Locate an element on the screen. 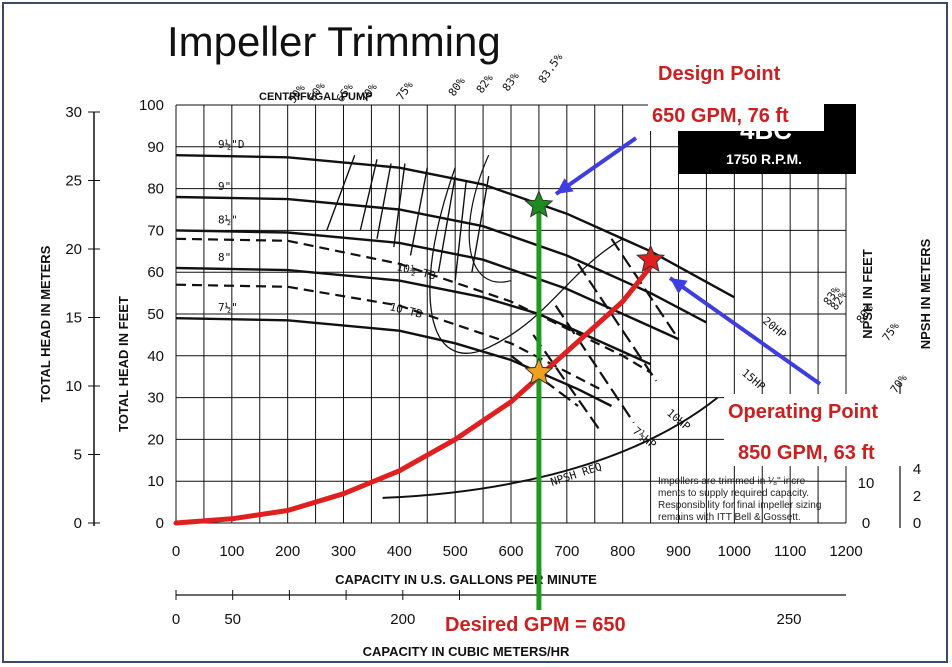 The height and width of the screenshot is (667, 952). x-tick-label: 500 is located at coordinates (455, 551).